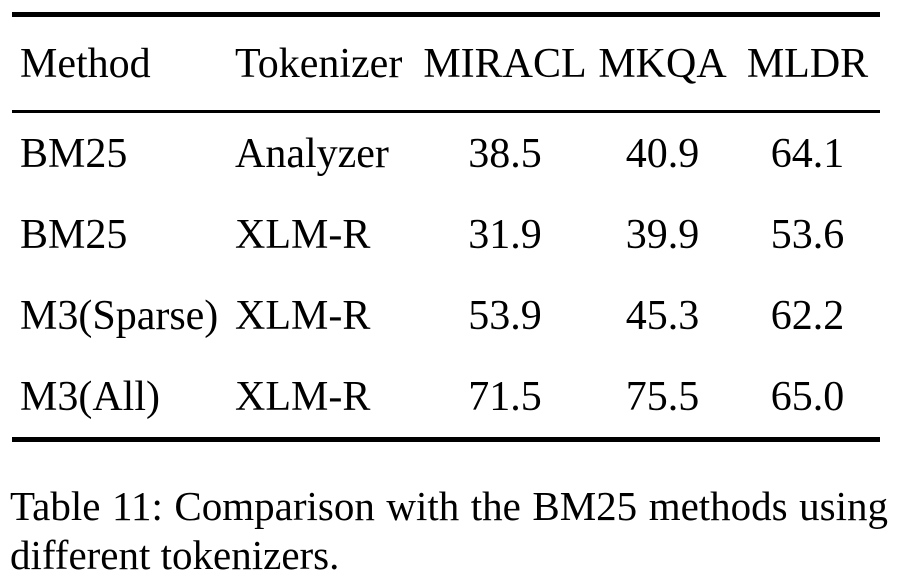 The height and width of the screenshot is (582, 897). What do you see at coordinates (175, 555) in the screenshot?
I see `caption-line-2: different tokenizers.` at bounding box center [175, 555].